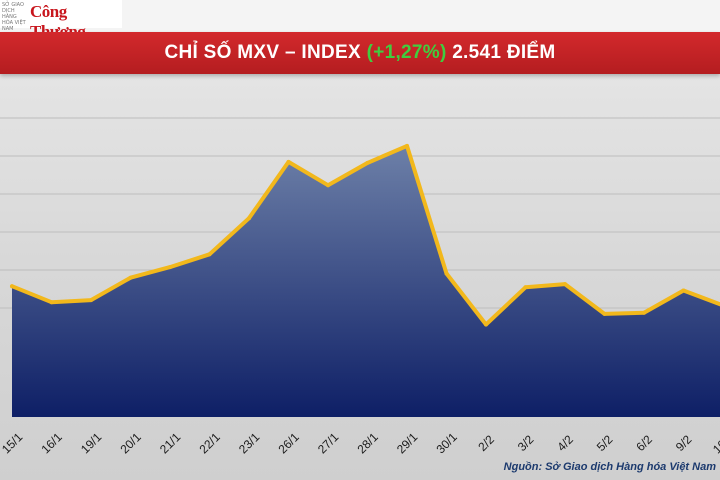 This screenshot has width=720, height=480. I want to click on x-tick-label: 29/1, so click(407, 443).